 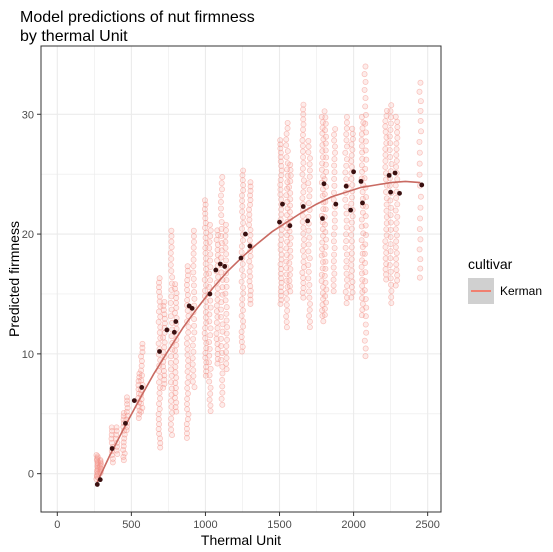 What do you see at coordinates (137, 17) in the screenshot?
I see `chart-title-line-1: Model predictions of nut firmness` at bounding box center [137, 17].